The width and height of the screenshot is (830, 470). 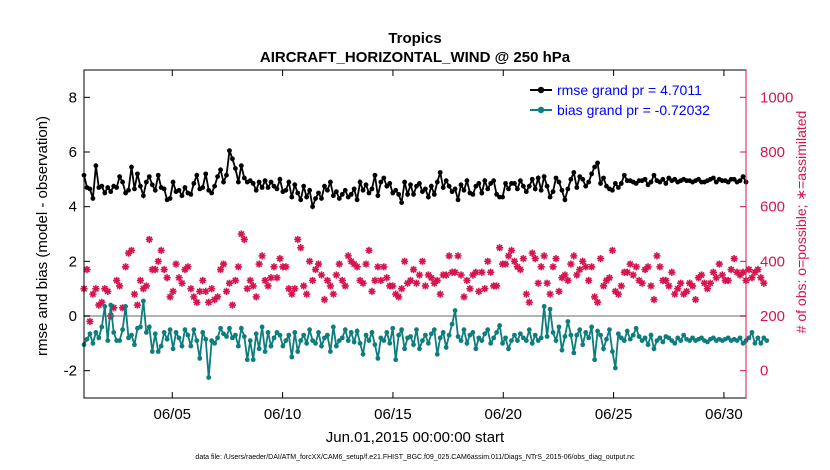 What do you see at coordinates (70, 371) in the screenshot?
I see `y-tick-label: -2` at bounding box center [70, 371].